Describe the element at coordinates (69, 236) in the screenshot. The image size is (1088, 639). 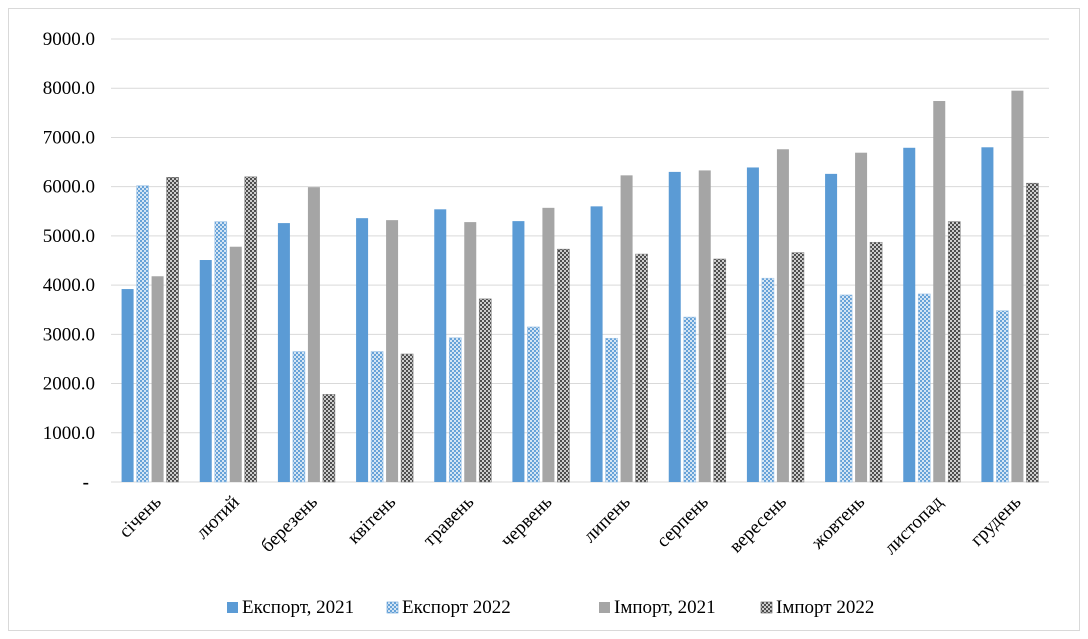
I see `y-tick-label: 5000.0` at that location.